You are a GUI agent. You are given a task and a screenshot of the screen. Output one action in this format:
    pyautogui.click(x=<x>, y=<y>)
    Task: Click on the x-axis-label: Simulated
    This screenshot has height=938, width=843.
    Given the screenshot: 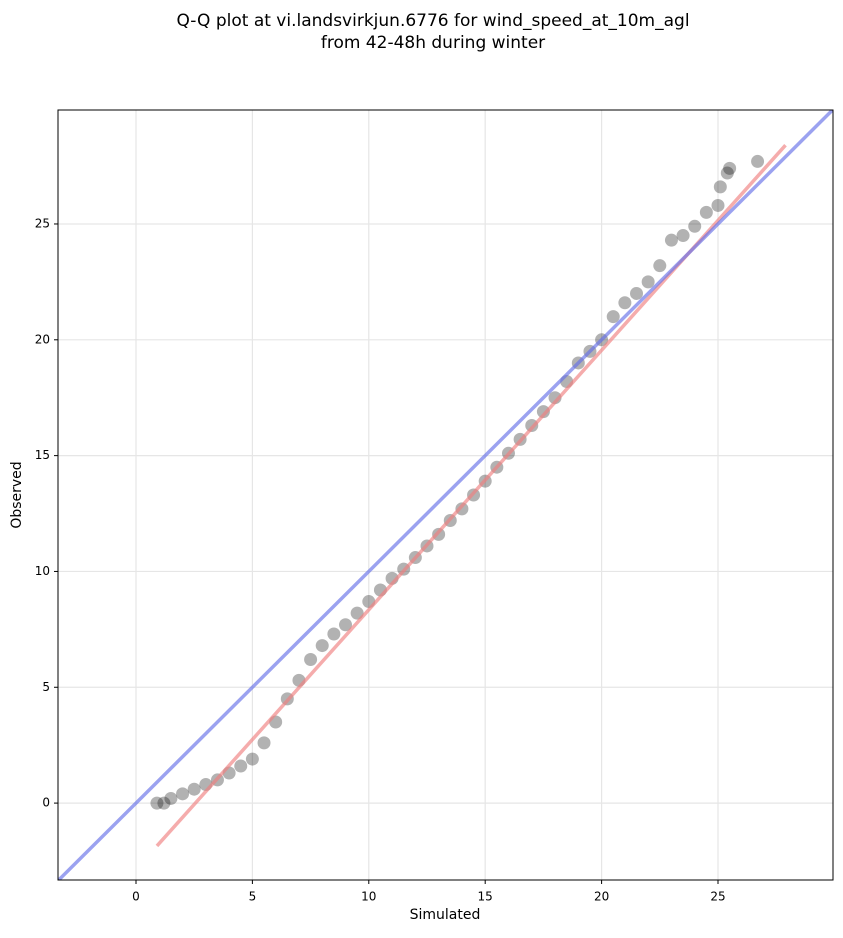 What is the action you would take?
    pyautogui.click(x=445, y=915)
    